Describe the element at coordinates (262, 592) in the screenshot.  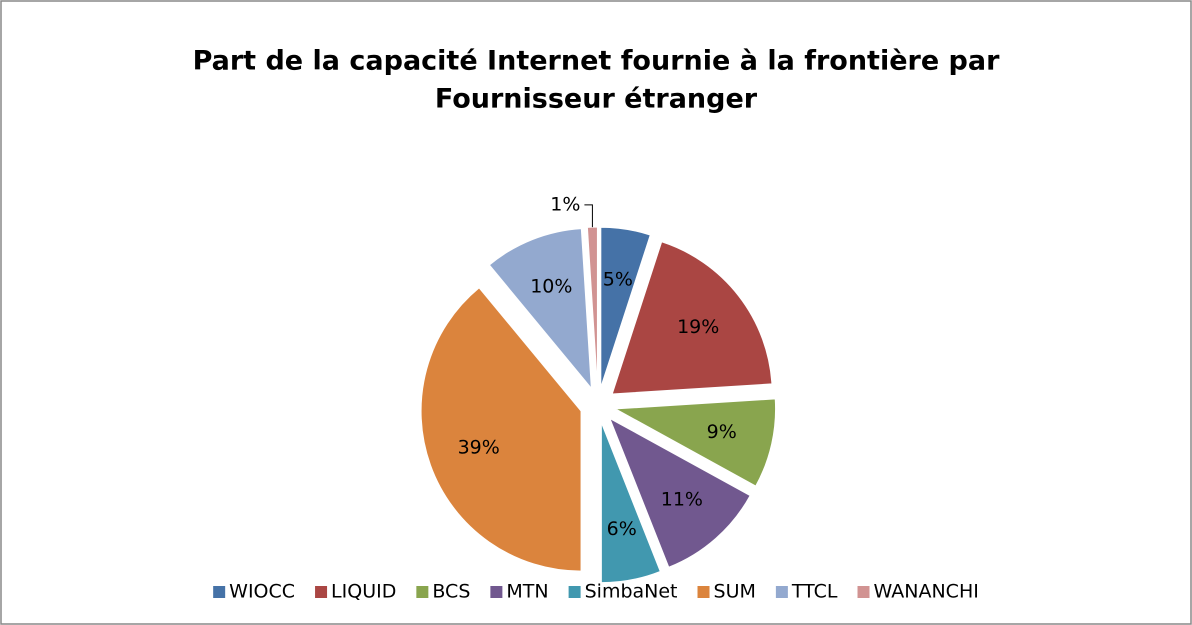
I see `legend-label: WIOCC` at that location.